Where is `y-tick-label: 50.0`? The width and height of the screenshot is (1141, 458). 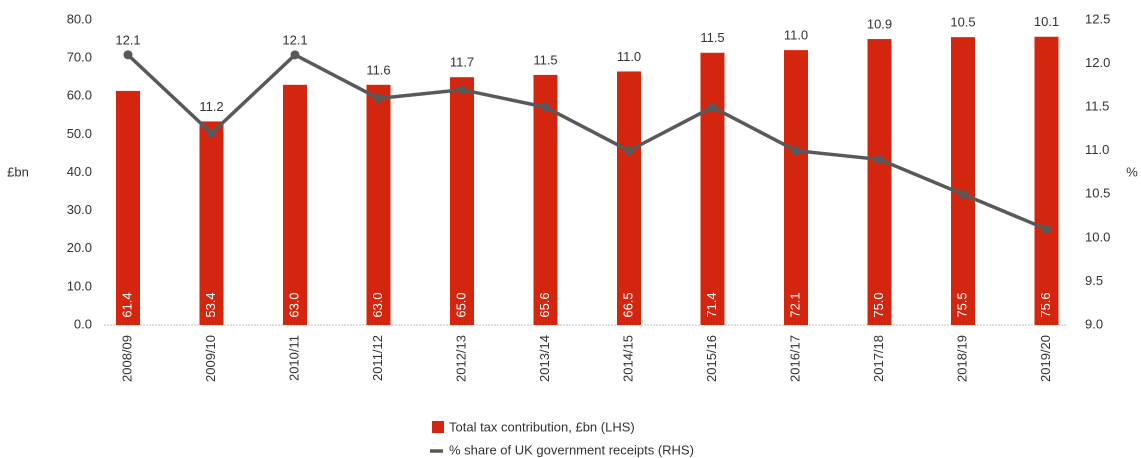
y-tick-label: 50.0 is located at coordinates (79, 133).